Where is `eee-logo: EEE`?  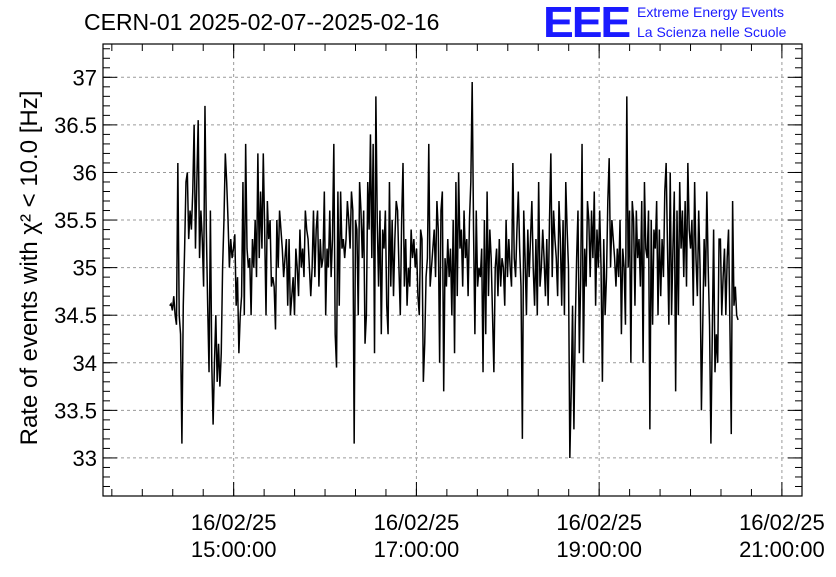 eee-logo: EEE is located at coordinates (587, 23).